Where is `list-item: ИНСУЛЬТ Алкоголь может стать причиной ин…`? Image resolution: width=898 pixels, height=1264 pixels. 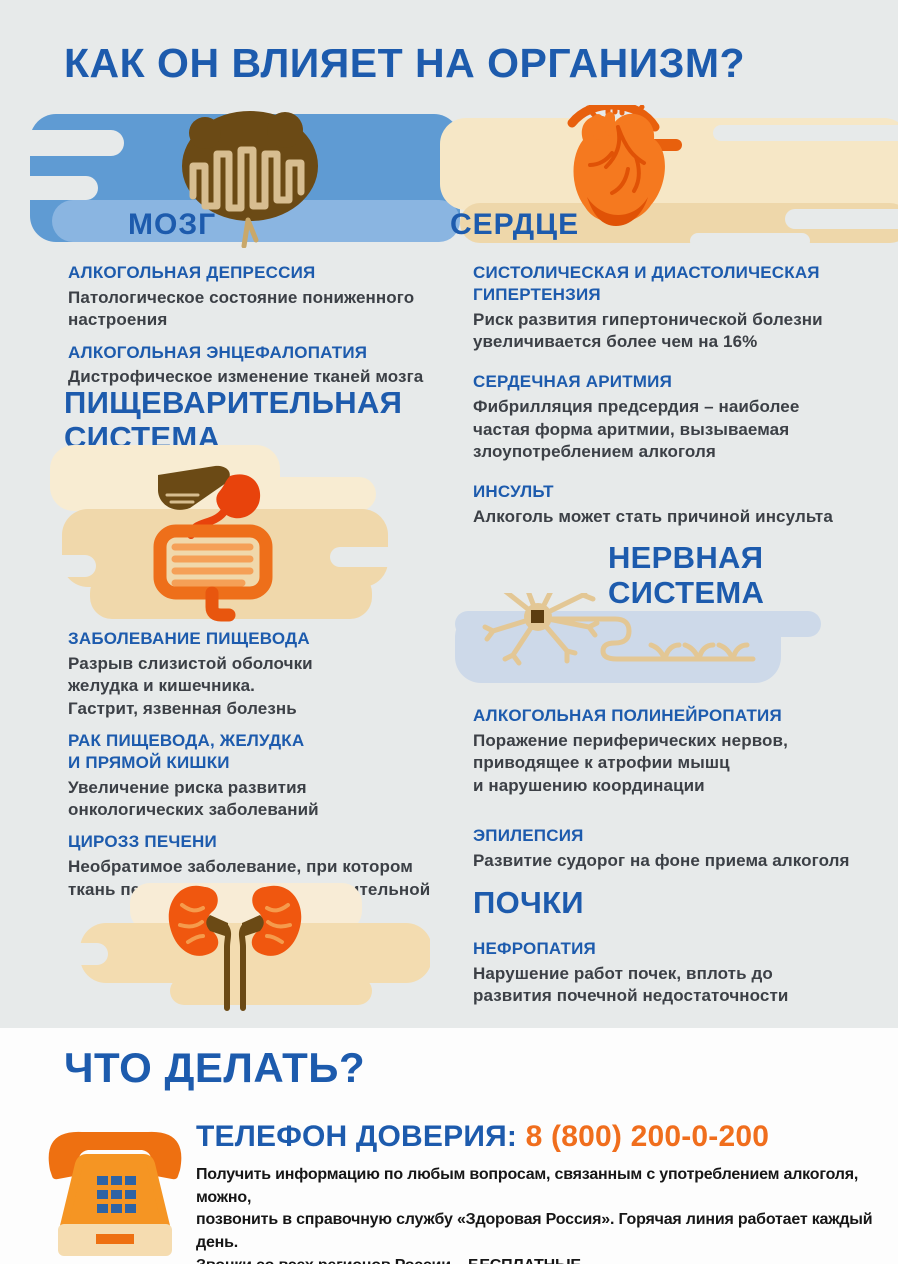
list-item: ИНСУЛЬТ Алкоголь может стать причиной ин… is located at coordinates (683, 504).